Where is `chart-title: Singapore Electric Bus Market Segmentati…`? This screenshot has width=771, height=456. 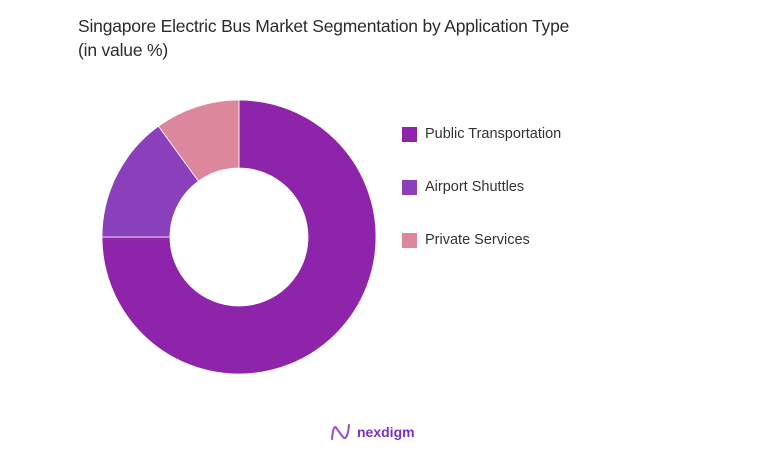 chart-title: Singapore Electric Bus Market Segmentati… is located at coordinates (323, 38).